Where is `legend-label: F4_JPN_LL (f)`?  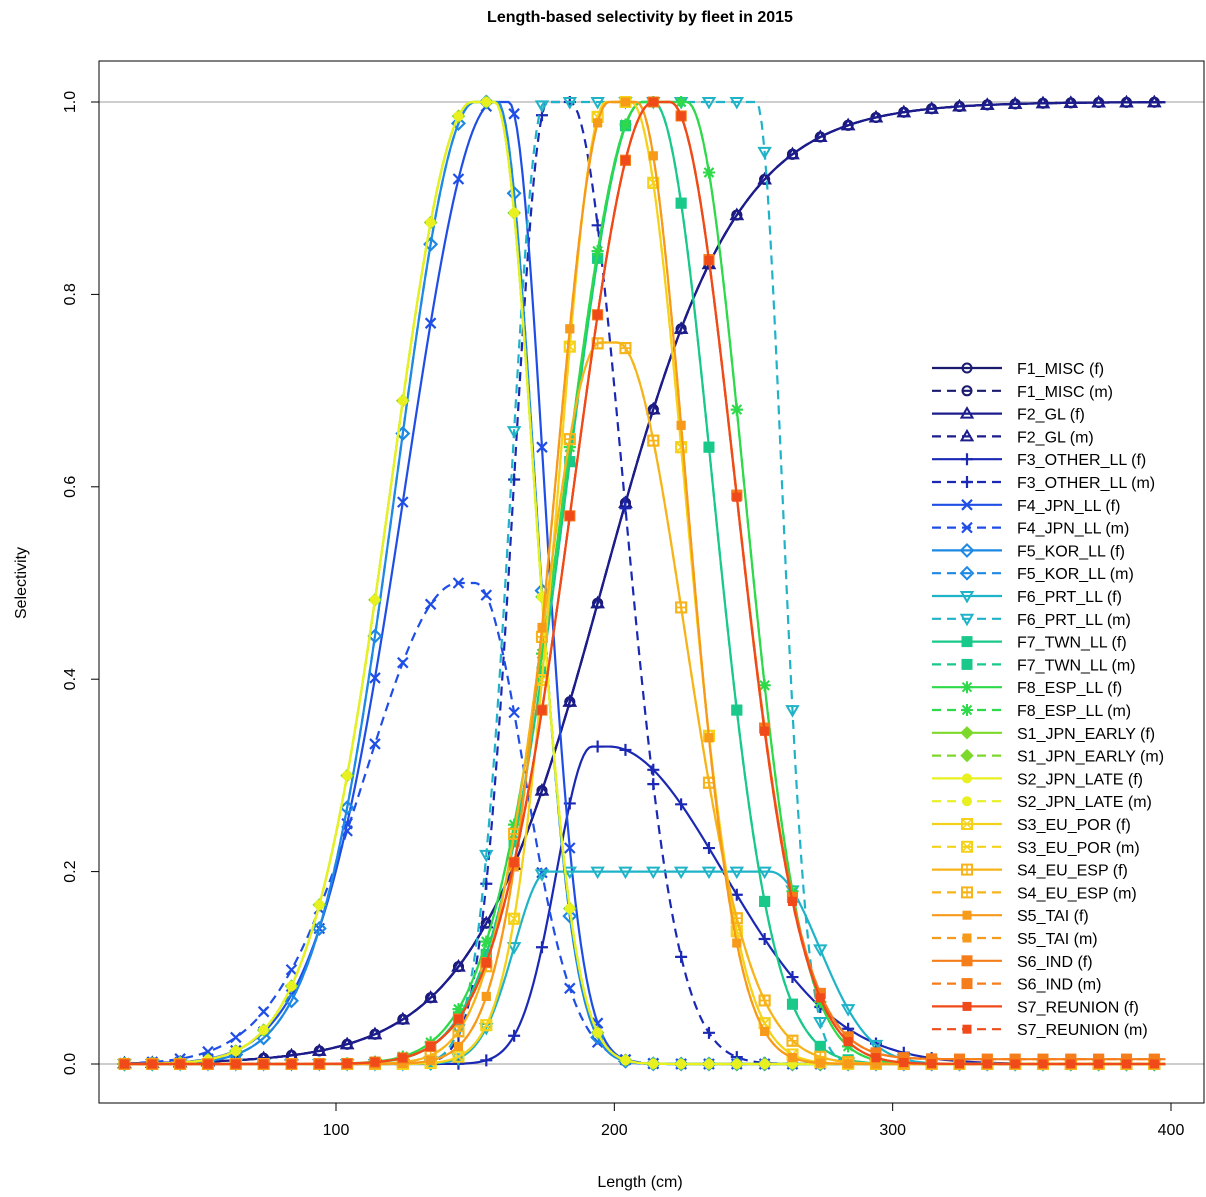
legend-label: F4_JPN_LL (f) is located at coordinates (1068, 506).